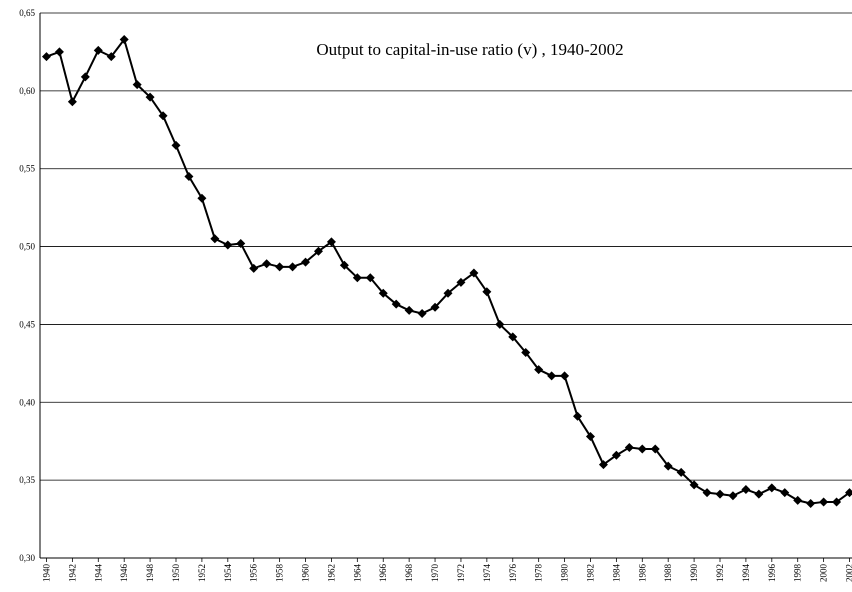 This screenshot has height=592, width=852. Describe the element at coordinates (228, 573) in the screenshot. I see `x-tick-label: 1954` at that location.